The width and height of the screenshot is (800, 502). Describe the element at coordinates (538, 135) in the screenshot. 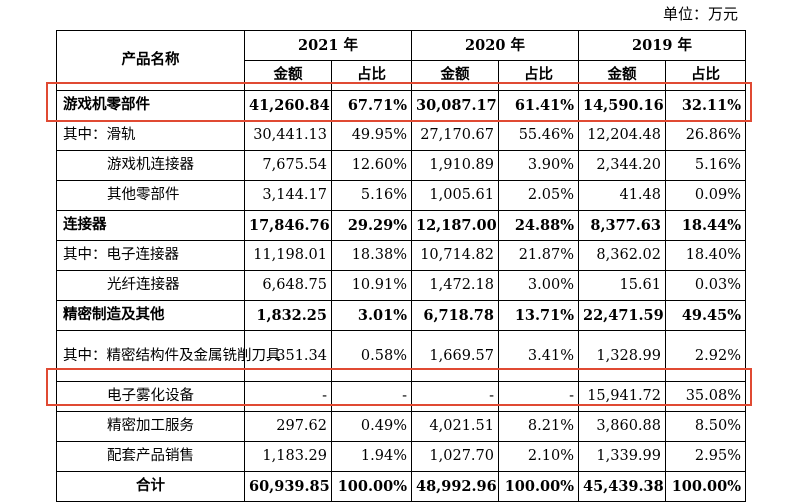

I see `cell-ratio-2020: 55.46%` at that location.